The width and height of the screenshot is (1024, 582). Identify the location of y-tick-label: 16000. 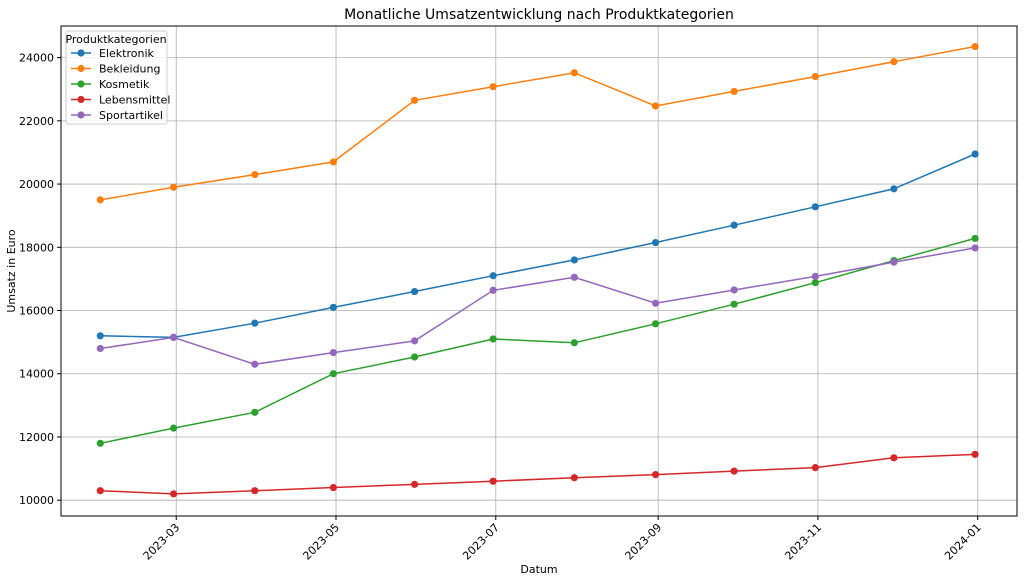
(36, 311).